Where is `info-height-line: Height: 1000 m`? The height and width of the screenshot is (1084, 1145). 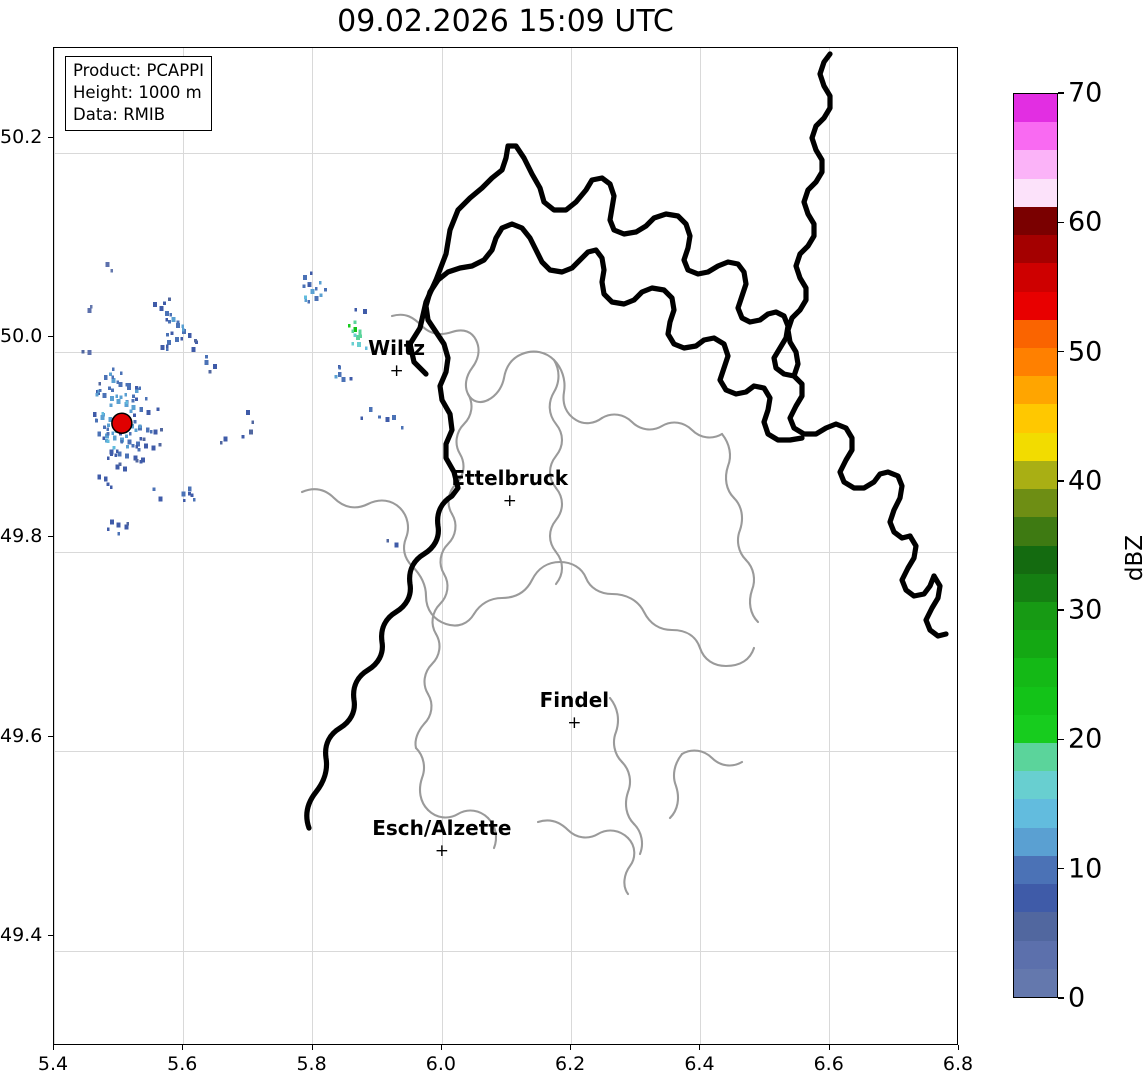
info-height-line: Height: 1000 m is located at coordinates (137, 92).